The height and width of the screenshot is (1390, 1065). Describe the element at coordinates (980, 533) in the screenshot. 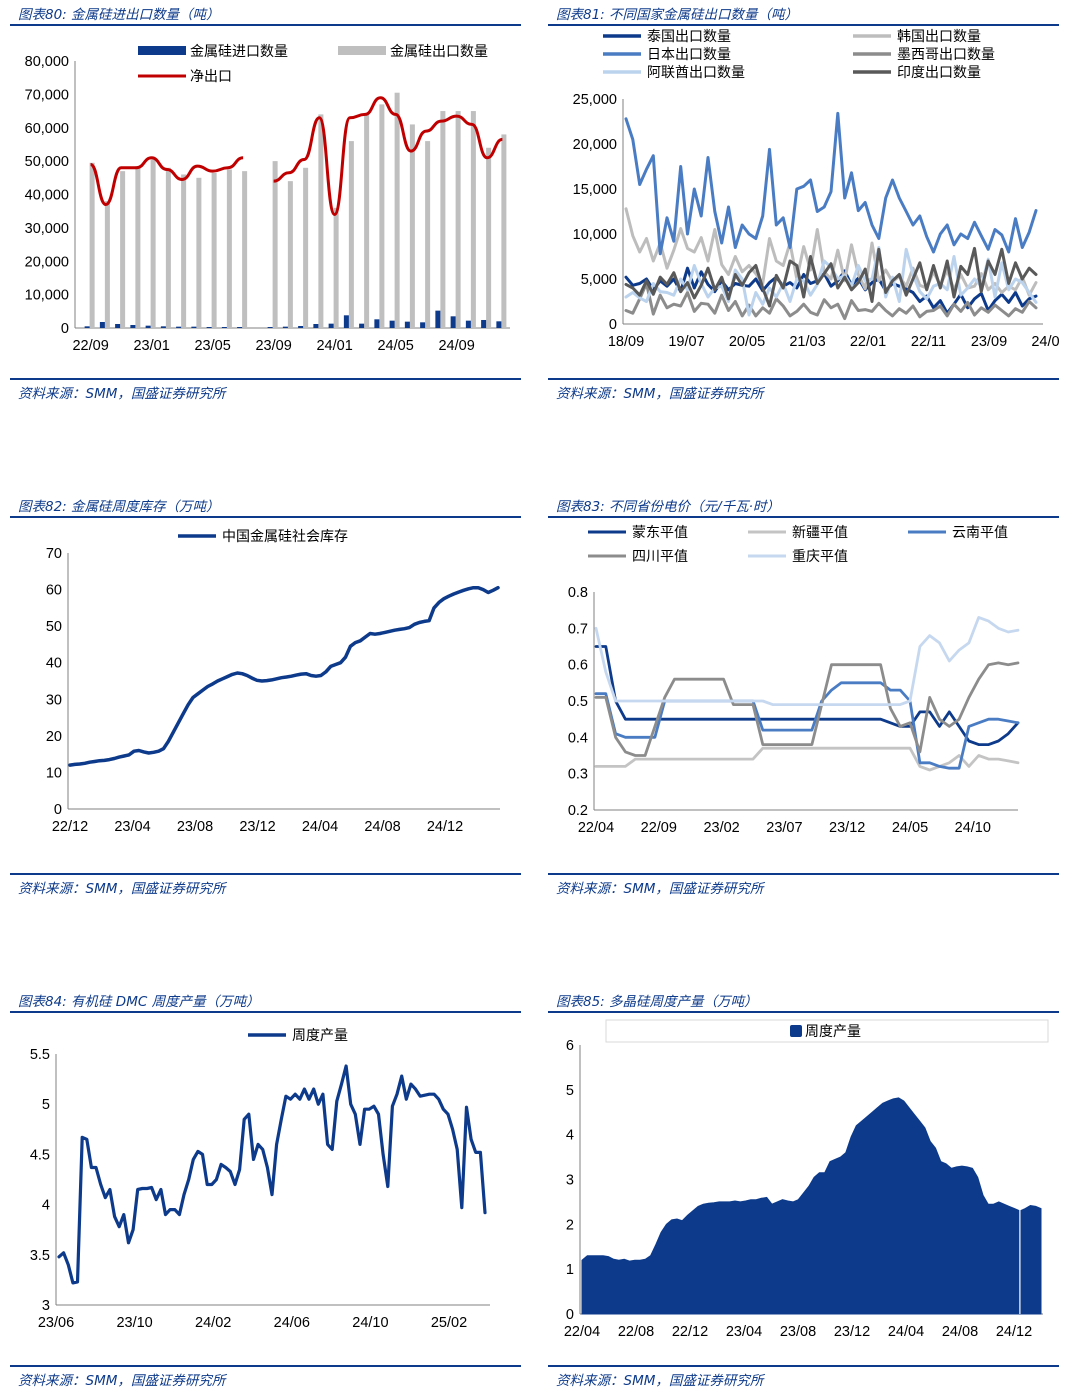

I see `legend-label: 云南平值` at that location.